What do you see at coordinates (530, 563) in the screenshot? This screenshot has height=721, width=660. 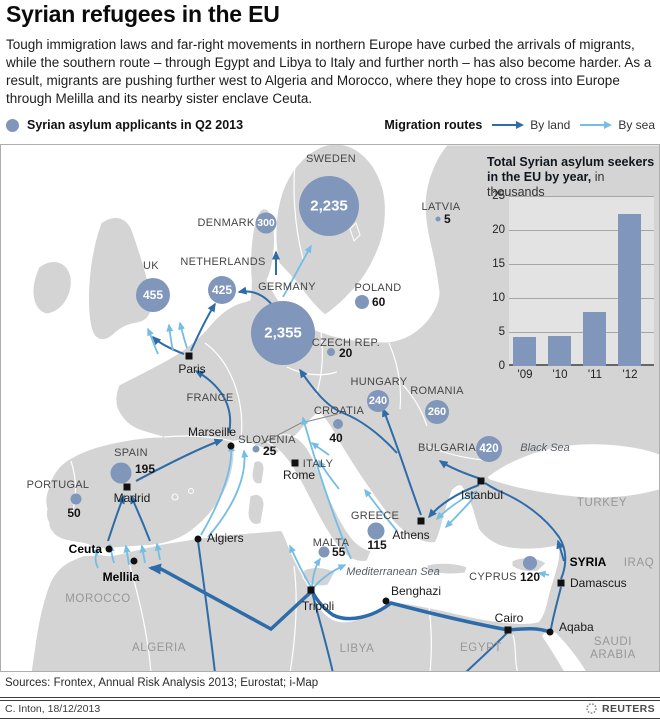 I see `bubble-cyprus` at bounding box center [530, 563].